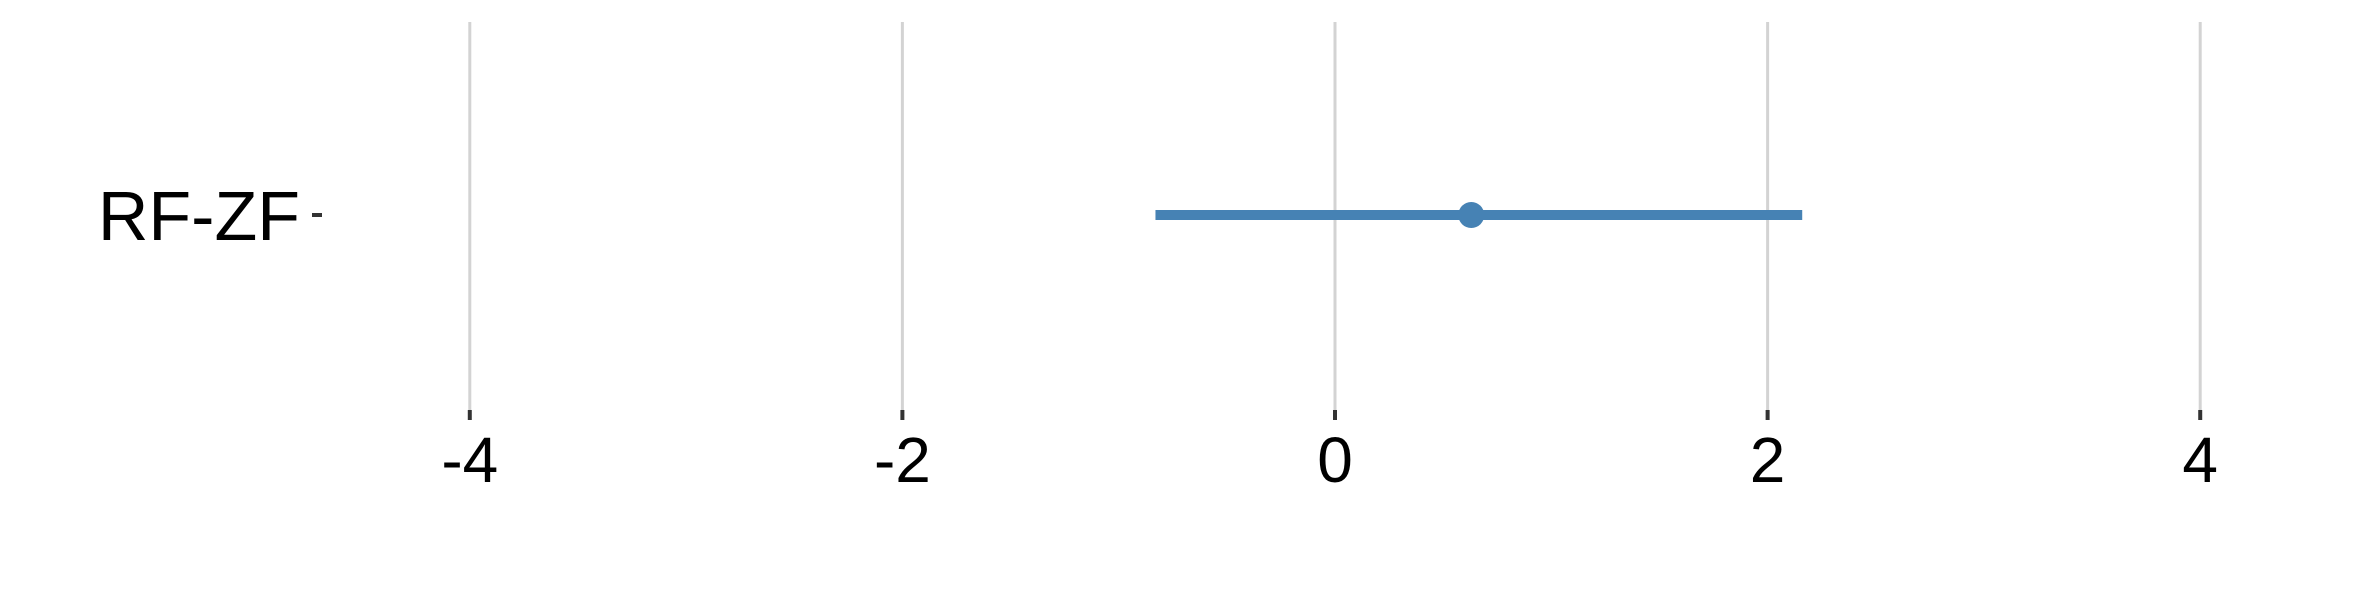 This screenshot has height=590, width=2362. What do you see at coordinates (469, 460) in the screenshot?
I see `x-tick-label: -4` at bounding box center [469, 460].